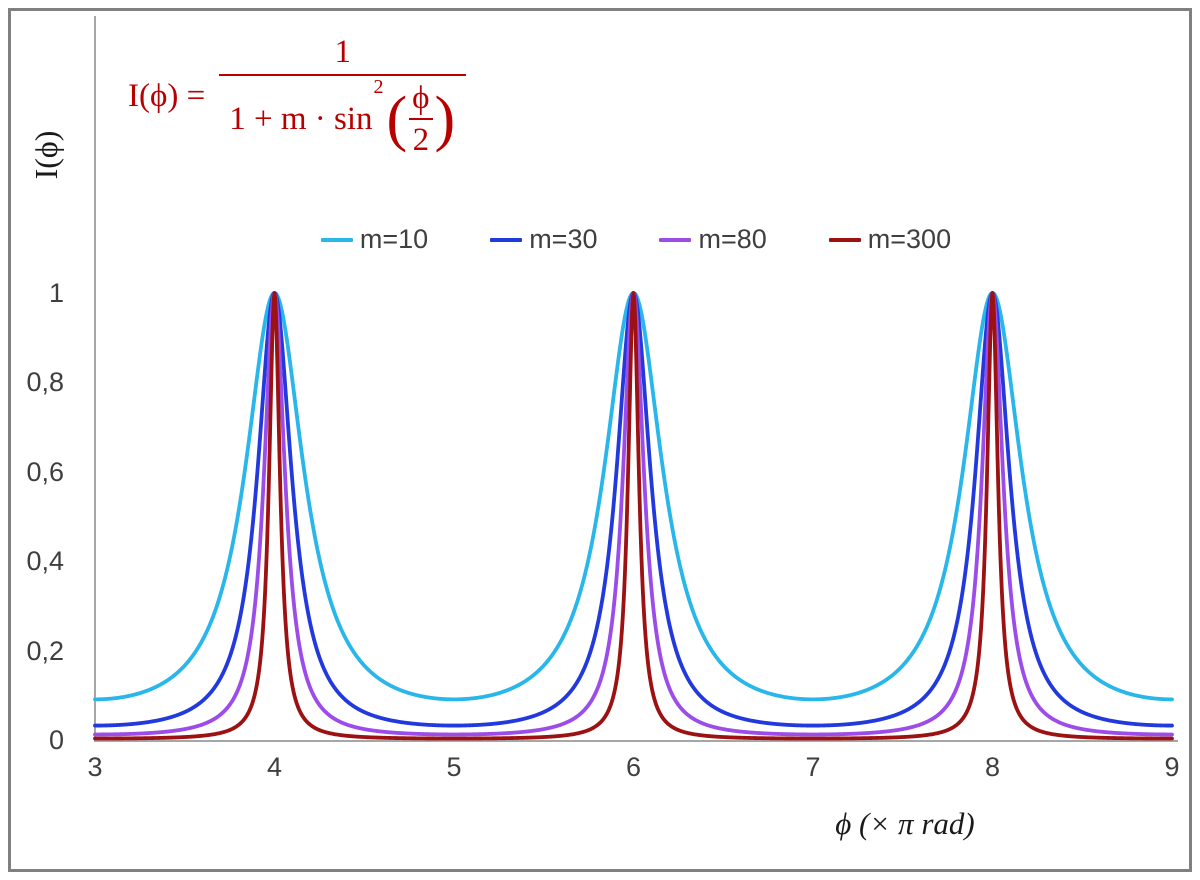 The width and height of the screenshot is (1200, 880). I want to click on x-tick-label: 8, so click(992, 767).